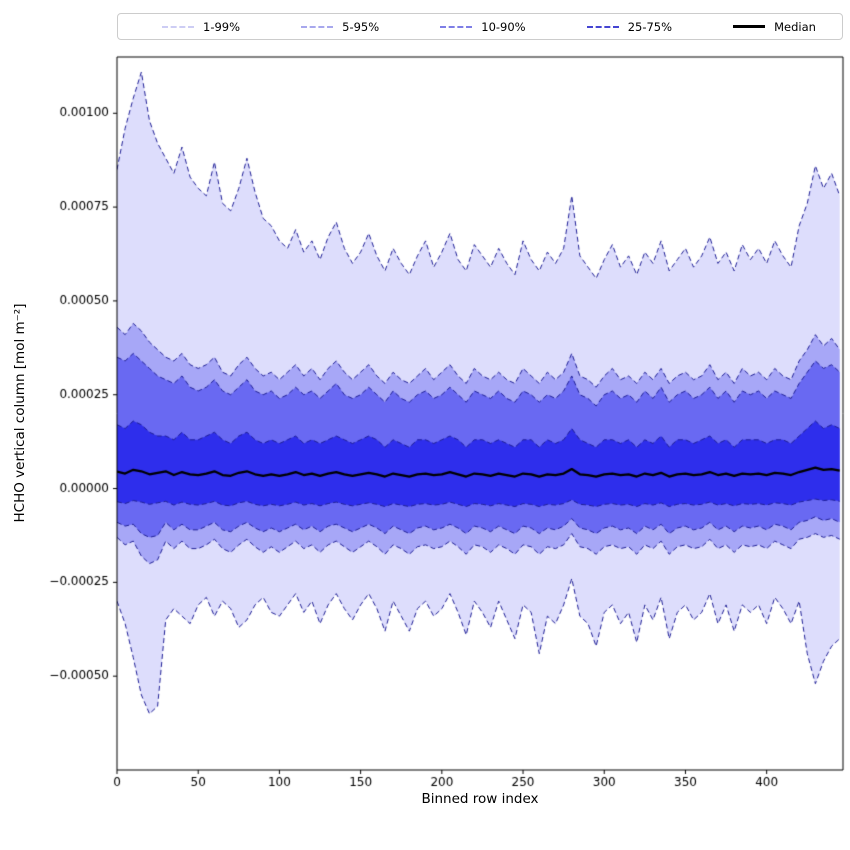 This screenshot has width=850, height=850. Describe the element at coordinates (480, 799) in the screenshot. I see `x-axis-label: Binned row index` at that location.